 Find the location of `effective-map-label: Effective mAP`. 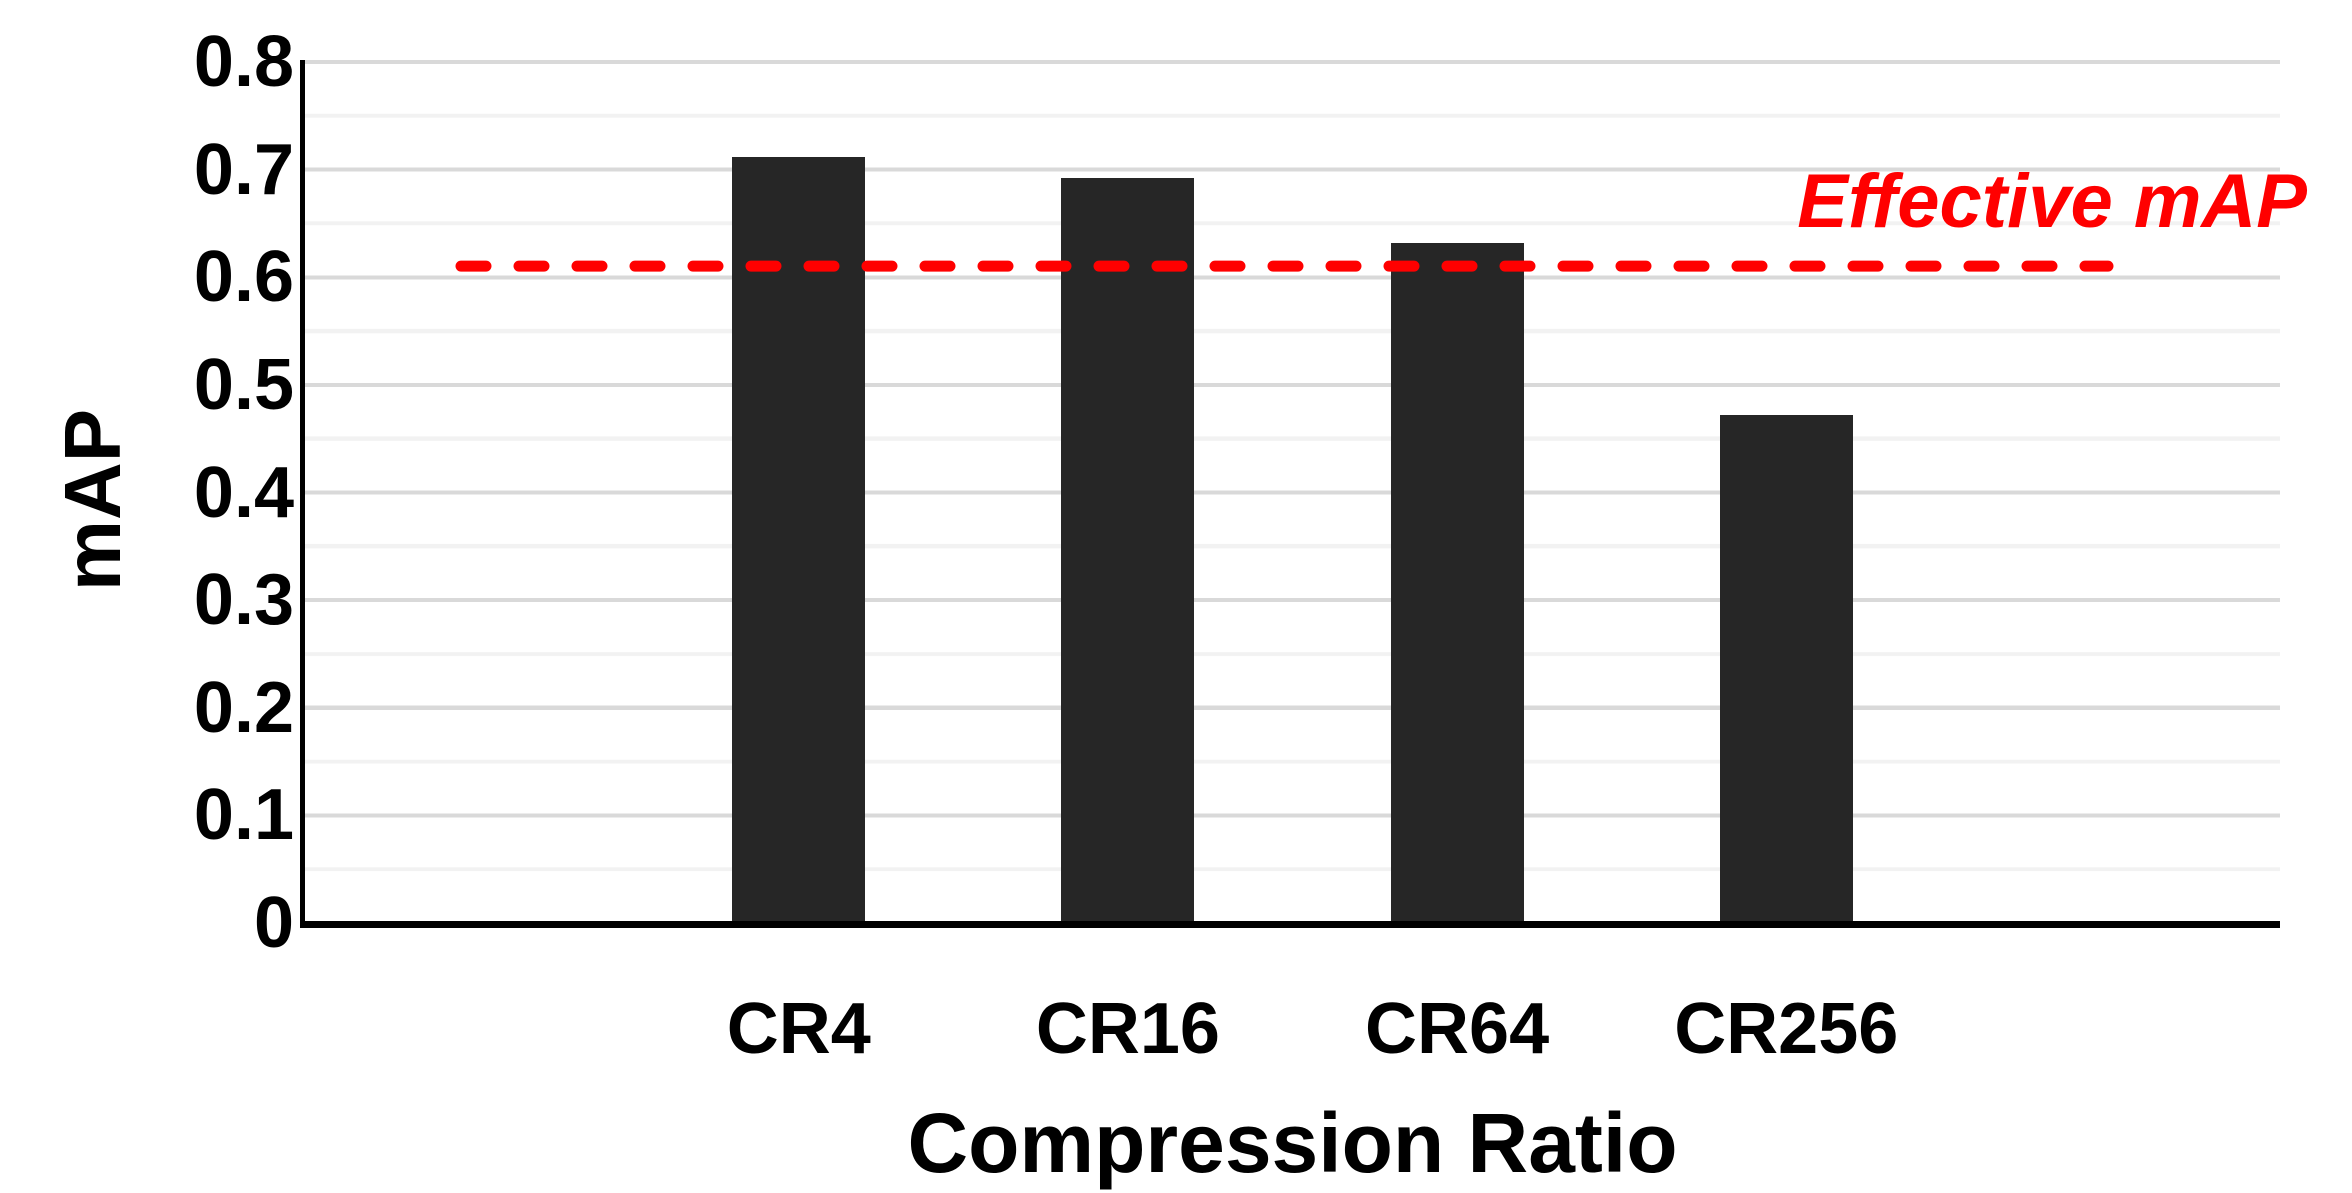

effective-map-label: Effective mAP is located at coordinates (2052, 201).